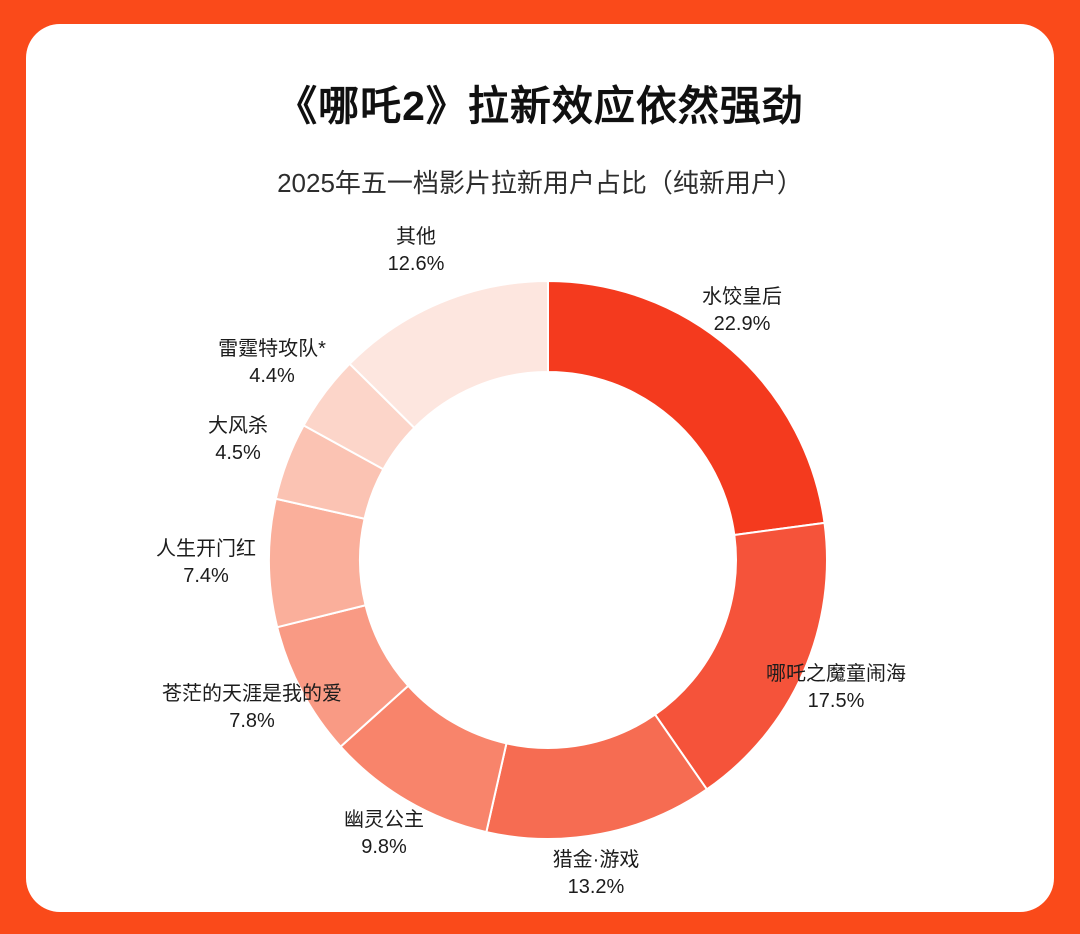  Describe the element at coordinates (596, 874) in the screenshot. I see `slice-label-liejin-youxi: 猎金·游戏 13.2%` at that location.